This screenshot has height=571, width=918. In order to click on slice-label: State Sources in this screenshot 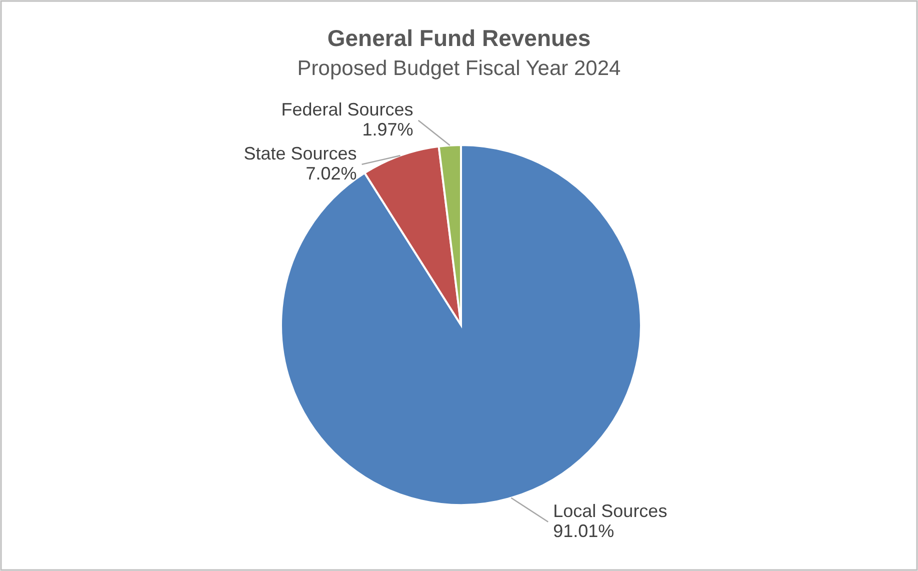, I will do `click(300, 153)`.